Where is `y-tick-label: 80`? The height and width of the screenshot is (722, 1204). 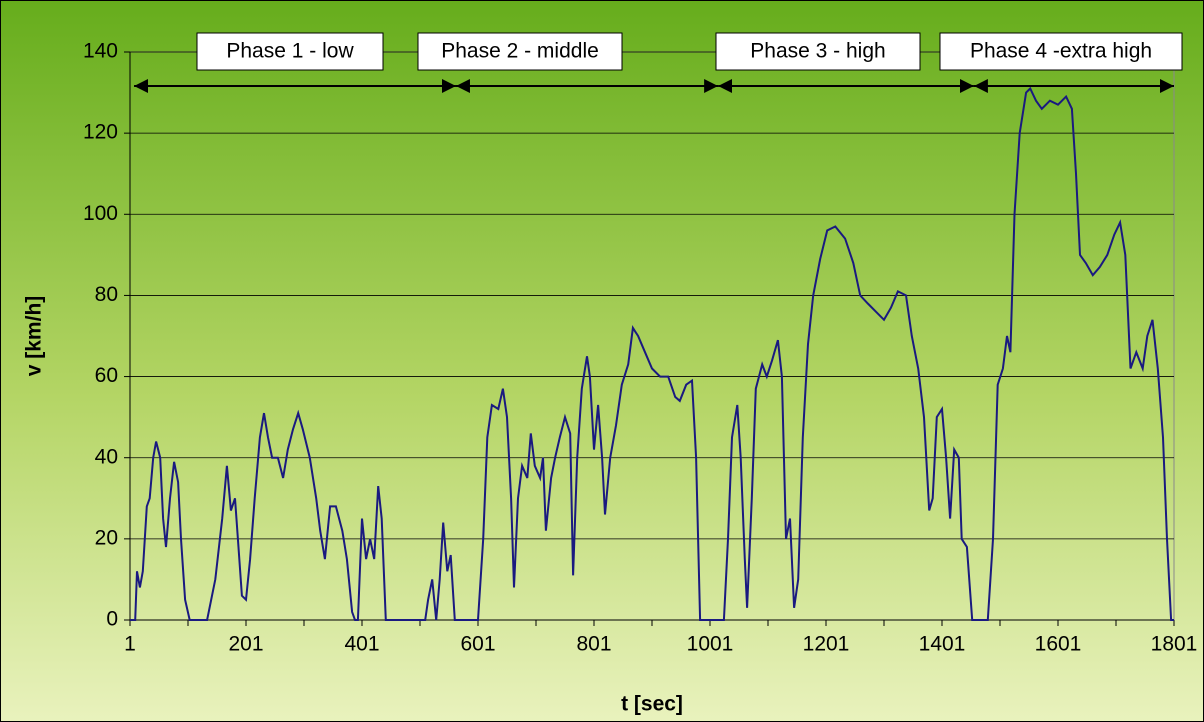
y-tick-label: 80 is located at coordinates (106, 294).